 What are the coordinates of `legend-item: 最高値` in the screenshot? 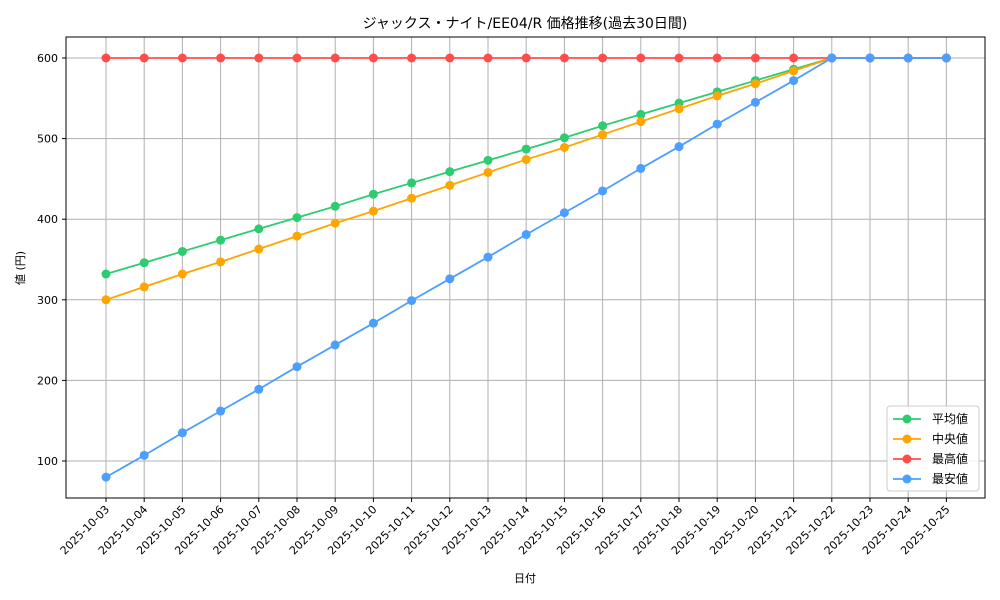 It's located at (930, 458).